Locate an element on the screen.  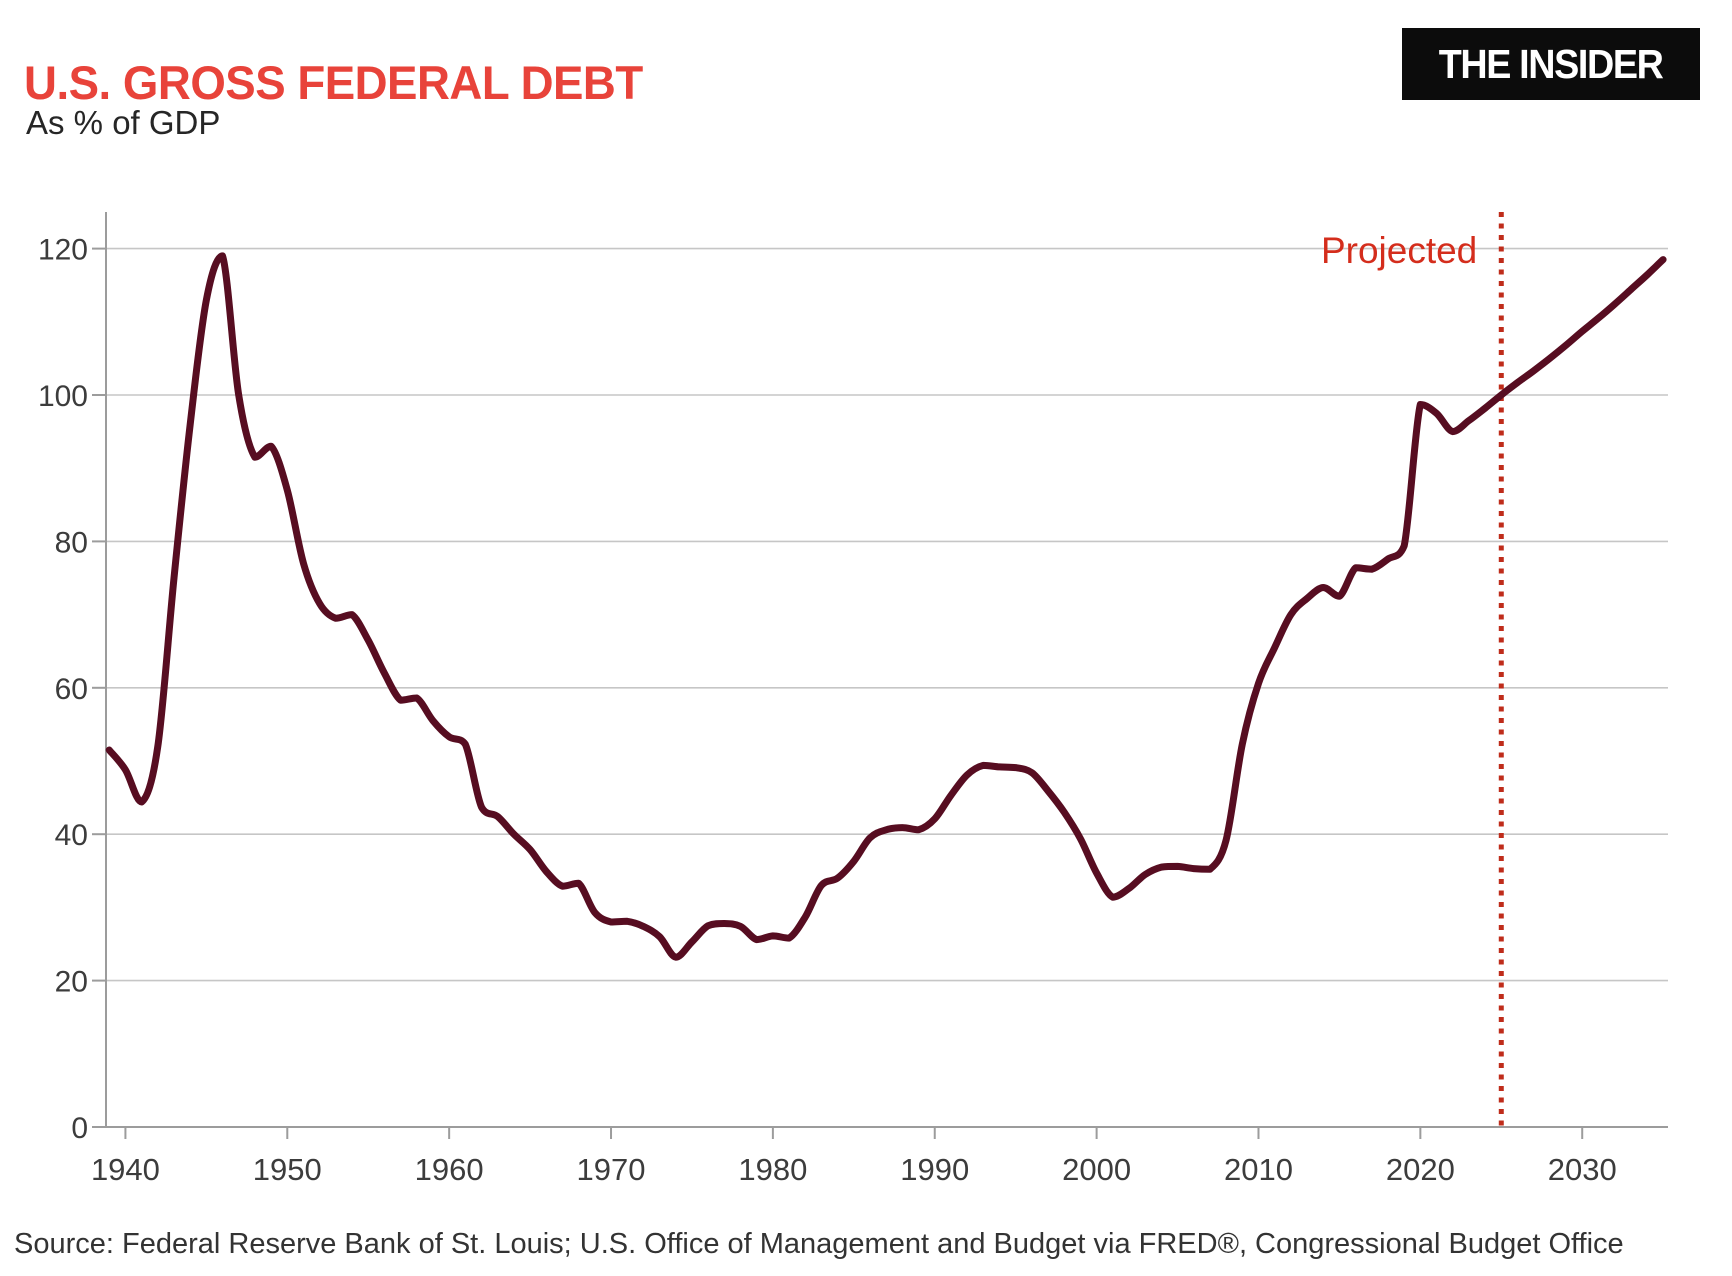
x-tick-label: 1960 is located at coordinates (449, 1169).